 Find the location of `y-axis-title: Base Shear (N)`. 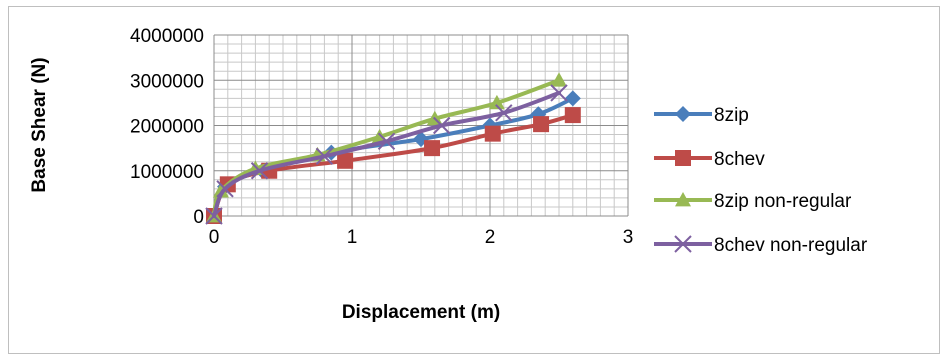

y-axis-title: Base Shear (N) is located at coordinates (39, 124).